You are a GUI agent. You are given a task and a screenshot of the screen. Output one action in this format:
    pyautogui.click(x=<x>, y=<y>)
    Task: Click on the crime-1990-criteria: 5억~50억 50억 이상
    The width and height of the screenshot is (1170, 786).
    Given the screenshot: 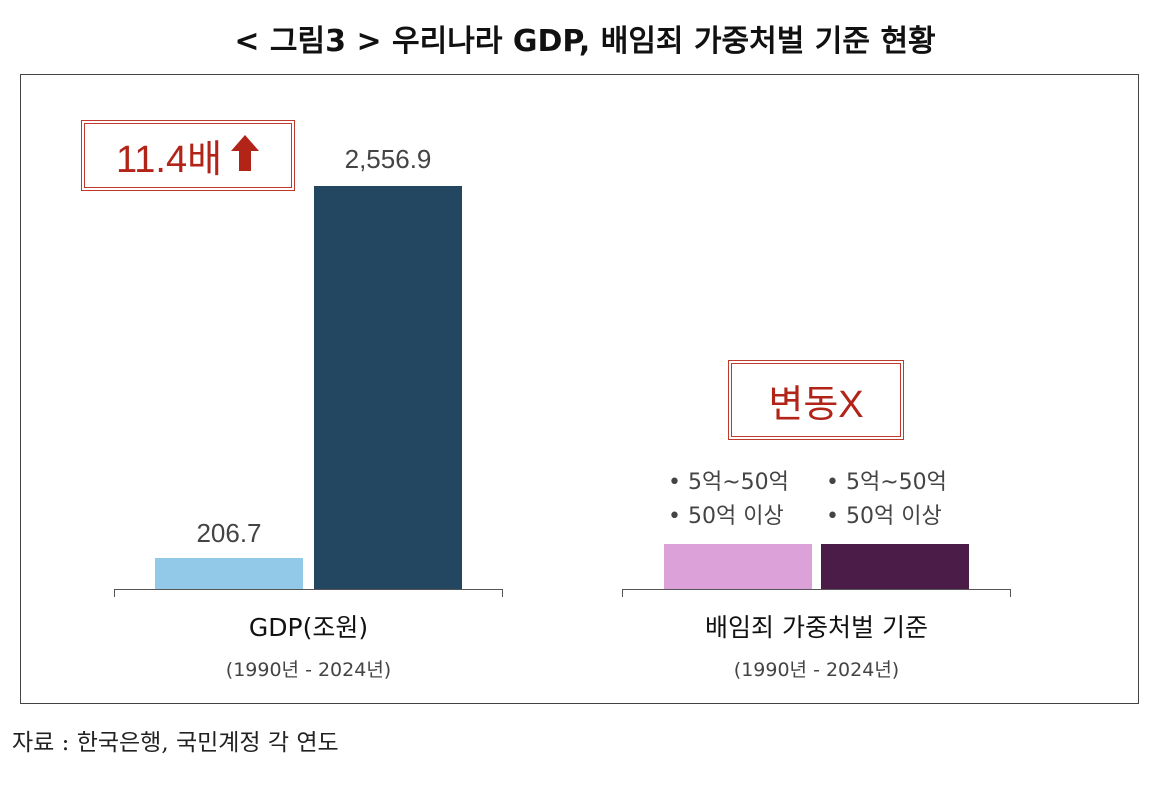 What is the action you would take?
    pyautogui.click(x=728, y=500)
    